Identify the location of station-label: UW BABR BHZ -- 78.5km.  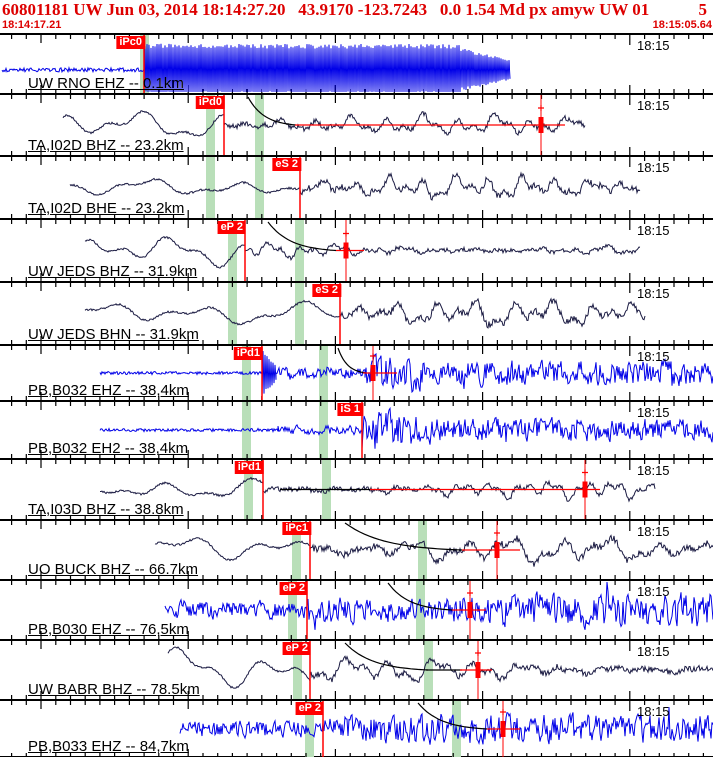
(114, 689).